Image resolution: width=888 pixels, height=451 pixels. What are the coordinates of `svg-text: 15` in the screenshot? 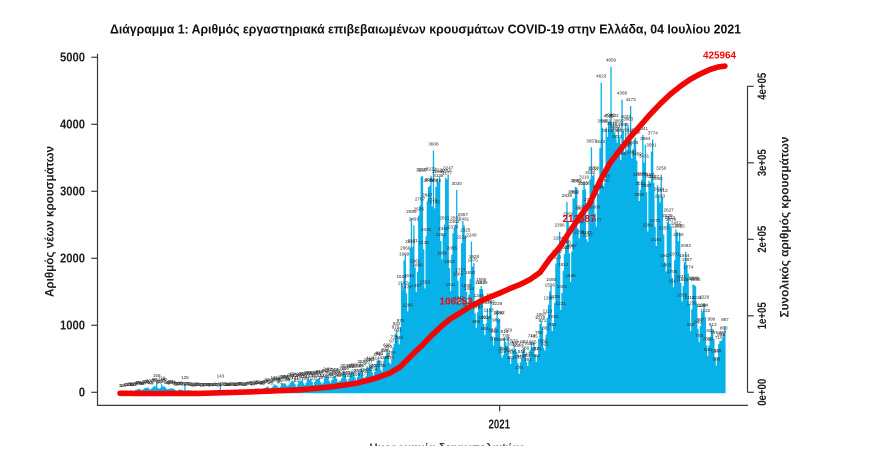 It's located at (204, 384).